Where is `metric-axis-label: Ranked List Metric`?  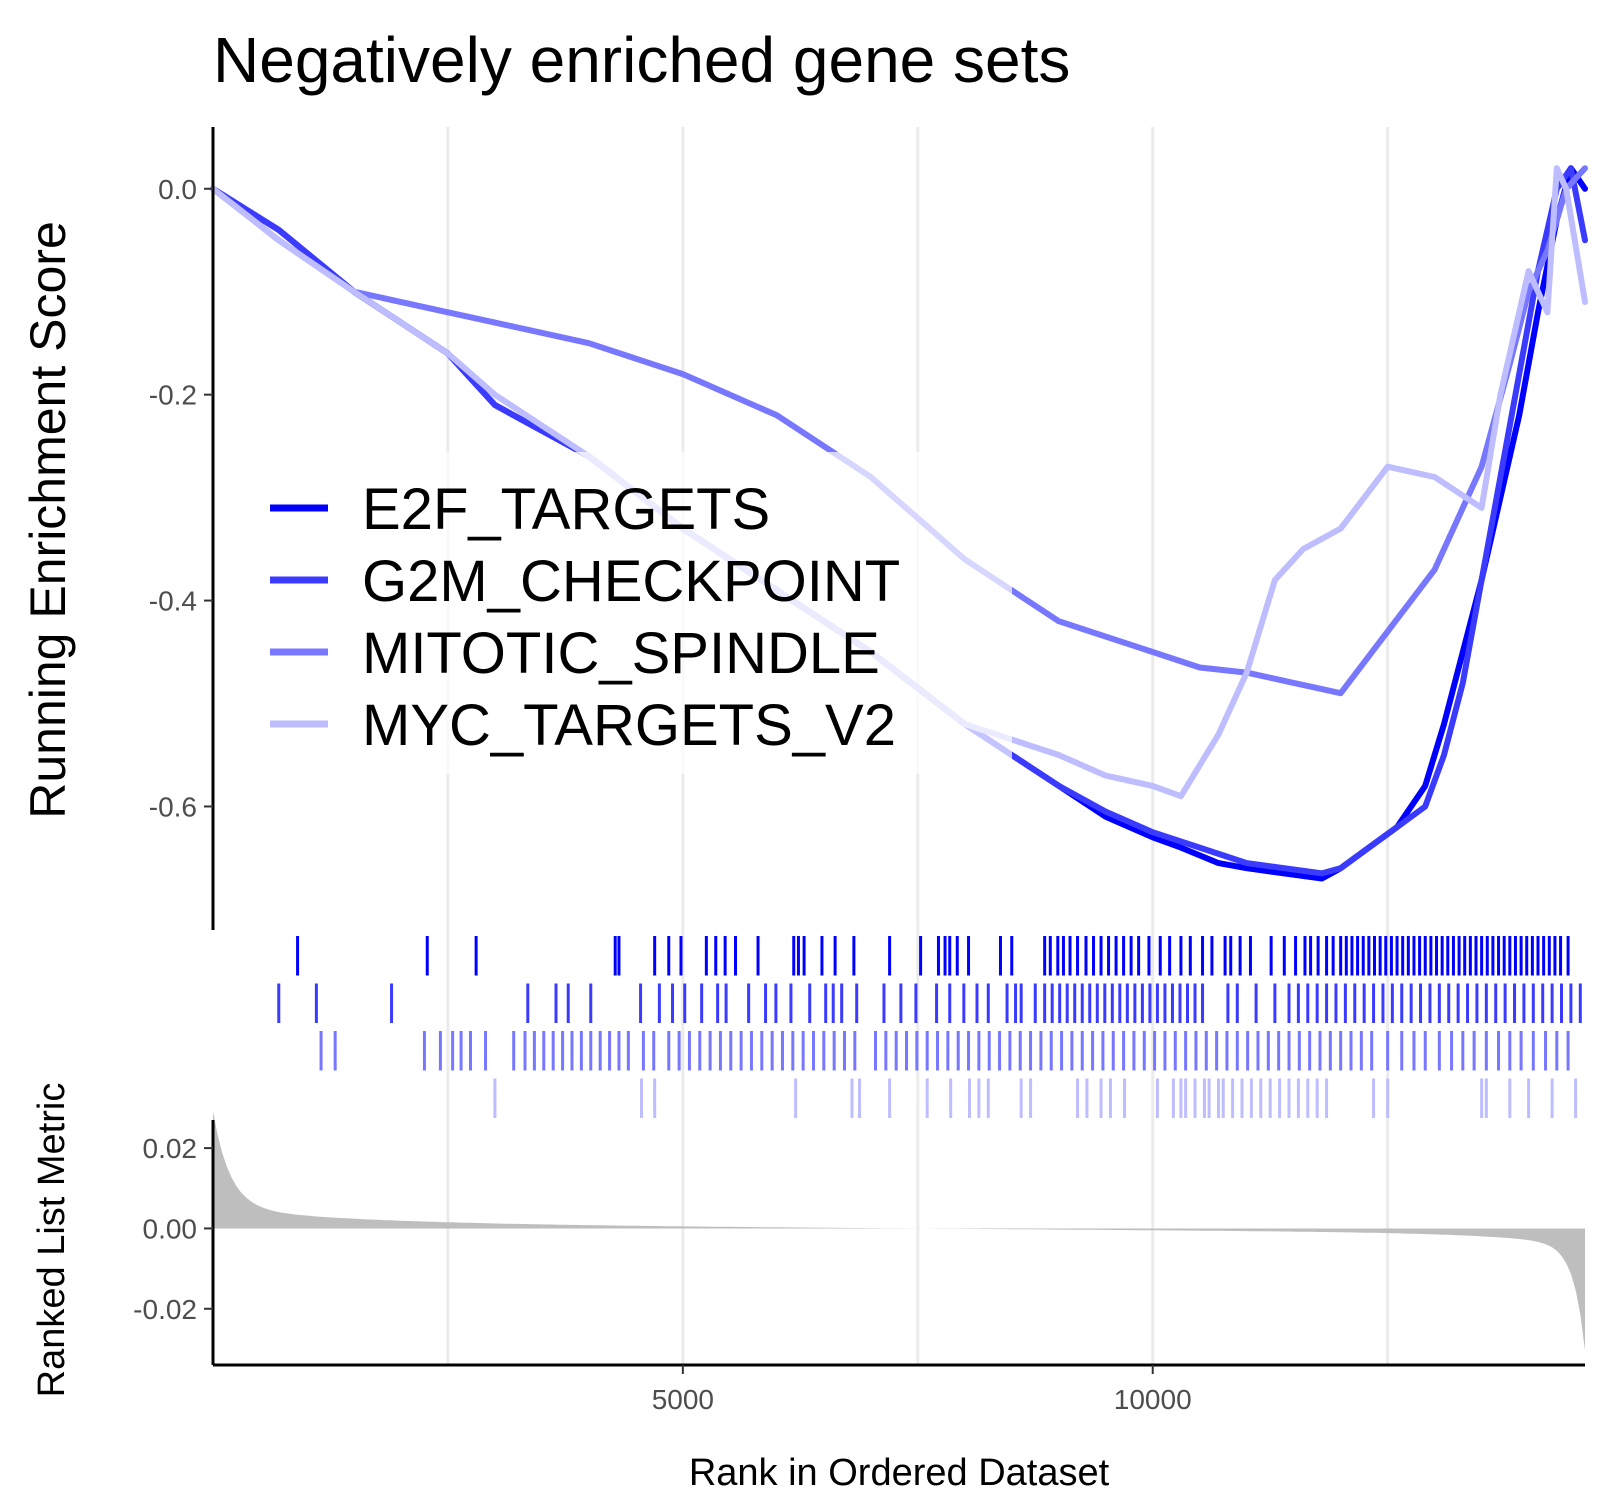
metric-axis-label: Ranked List Metric is located at coordinates (52, 1240).